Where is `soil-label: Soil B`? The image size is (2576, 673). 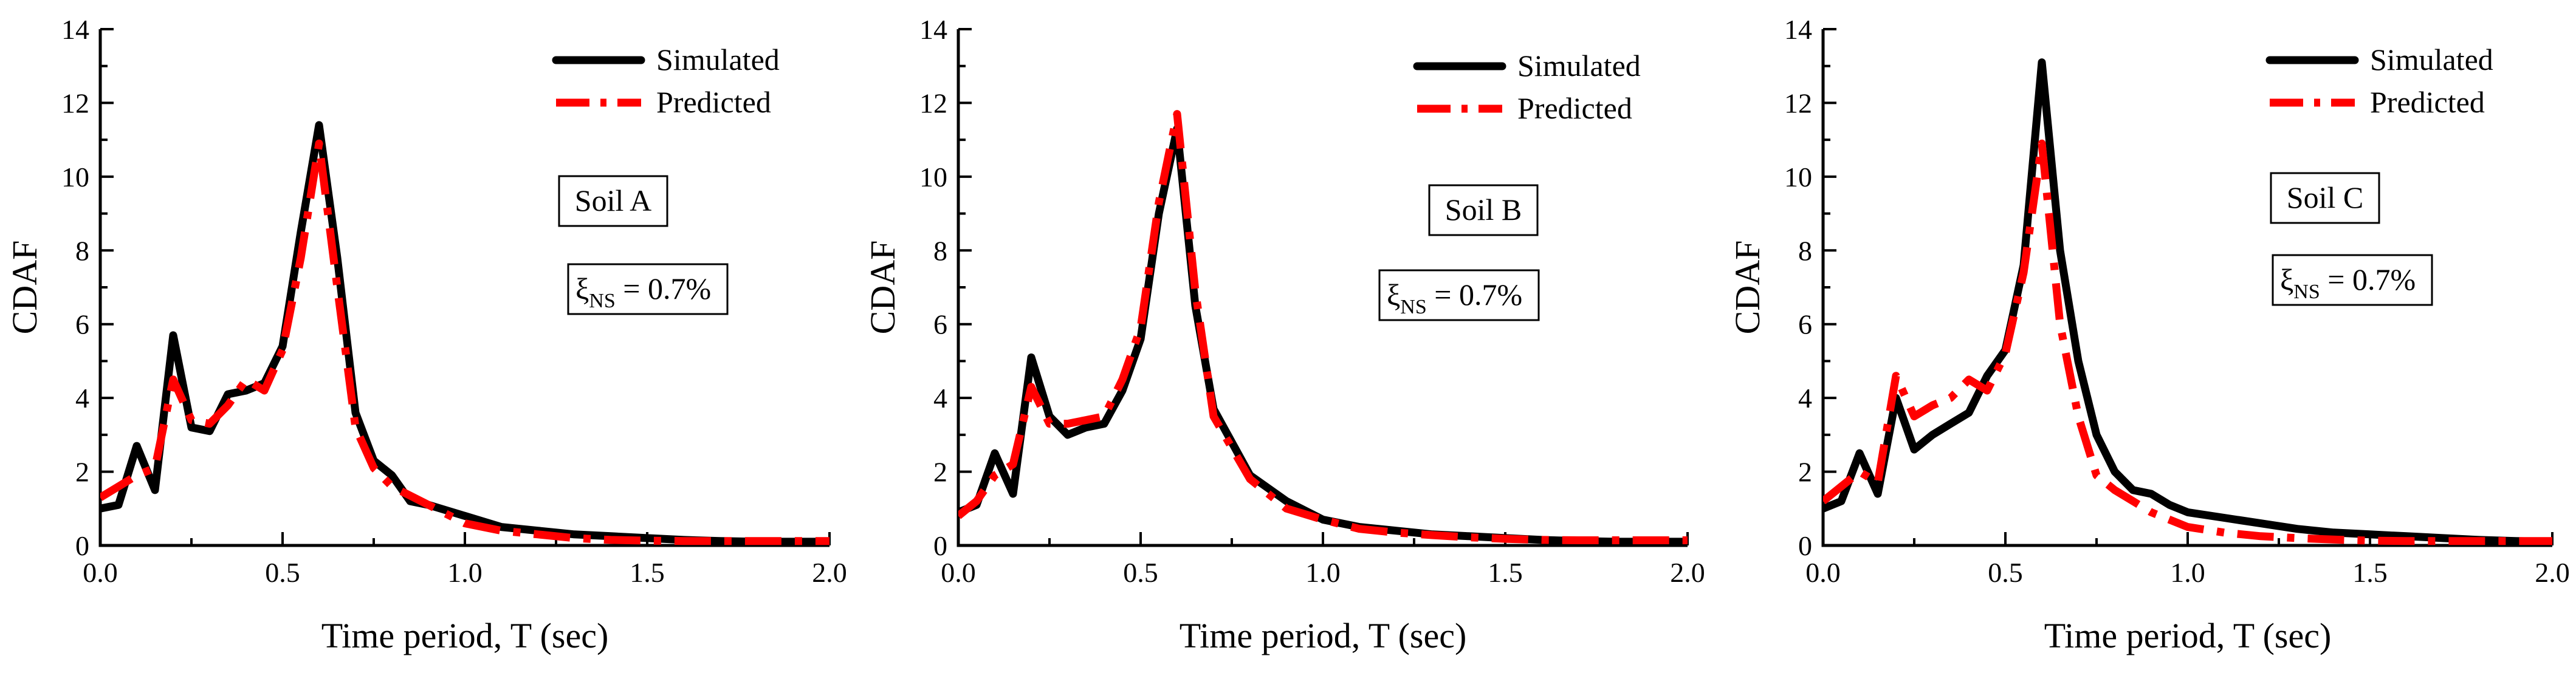 soil-label: Soil B is located at coordinates (1483, 210).